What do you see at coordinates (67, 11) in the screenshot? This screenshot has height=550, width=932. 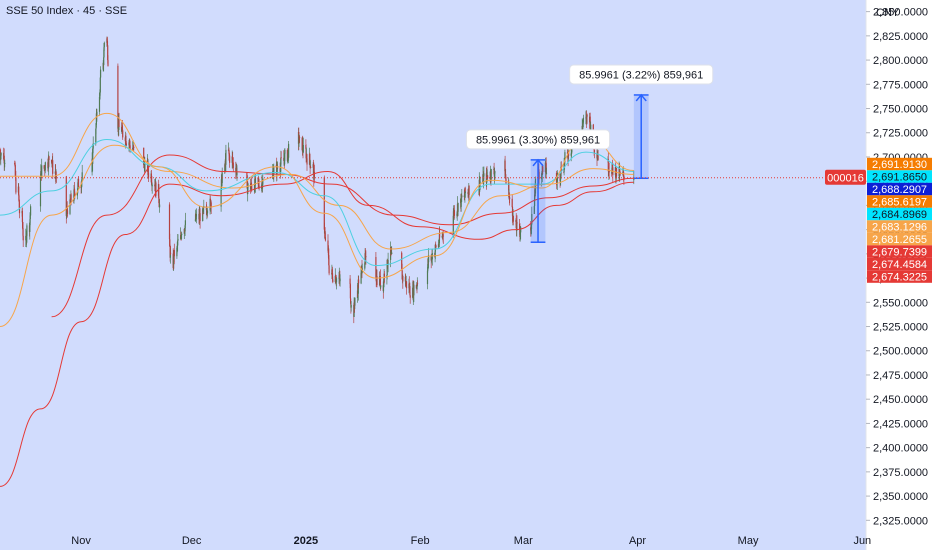 I see `symbol-header: SSE 50 Index · 45 · SSE` at bounding box center [67, 11].